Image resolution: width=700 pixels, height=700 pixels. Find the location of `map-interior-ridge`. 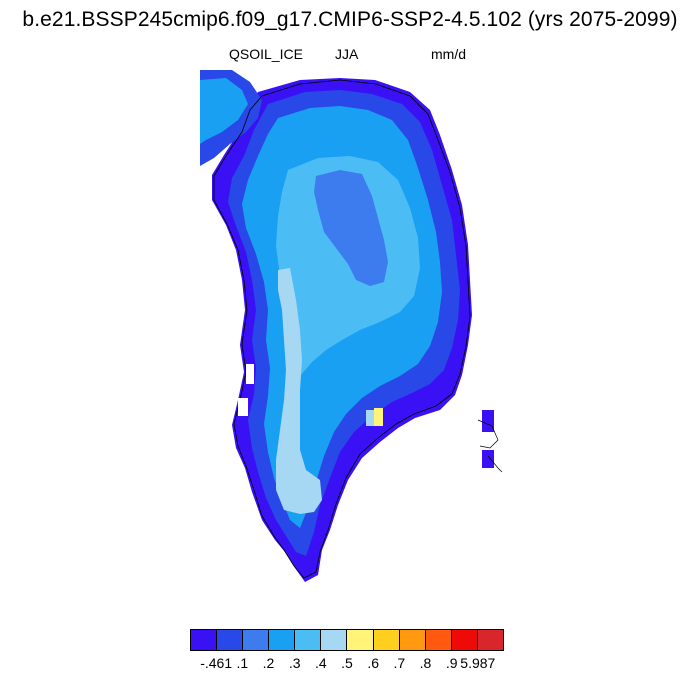

map-interior-ridge is located at coordinates (351, 228).